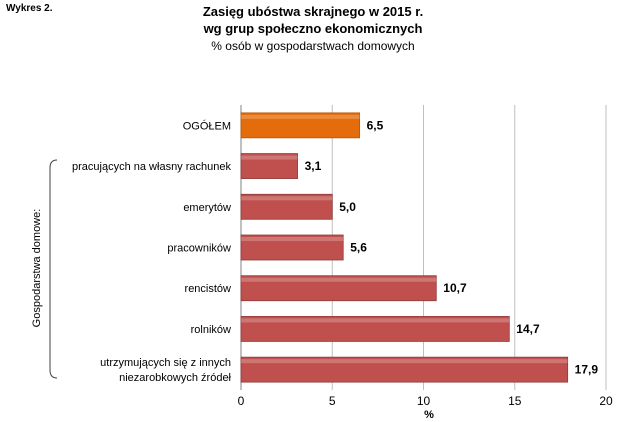  I want to click on x-tick-label: 0, so click(241, 401).